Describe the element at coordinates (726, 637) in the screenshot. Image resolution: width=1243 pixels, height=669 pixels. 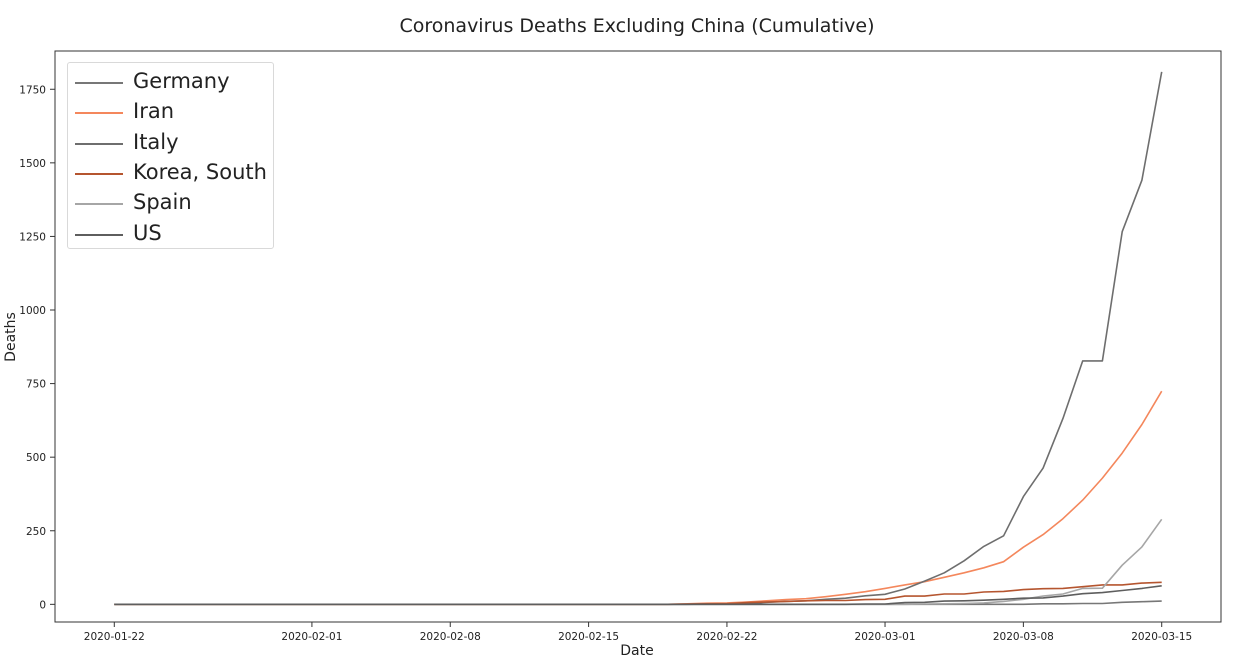
I see `x-tick-label: 2020-02-22` at that location.